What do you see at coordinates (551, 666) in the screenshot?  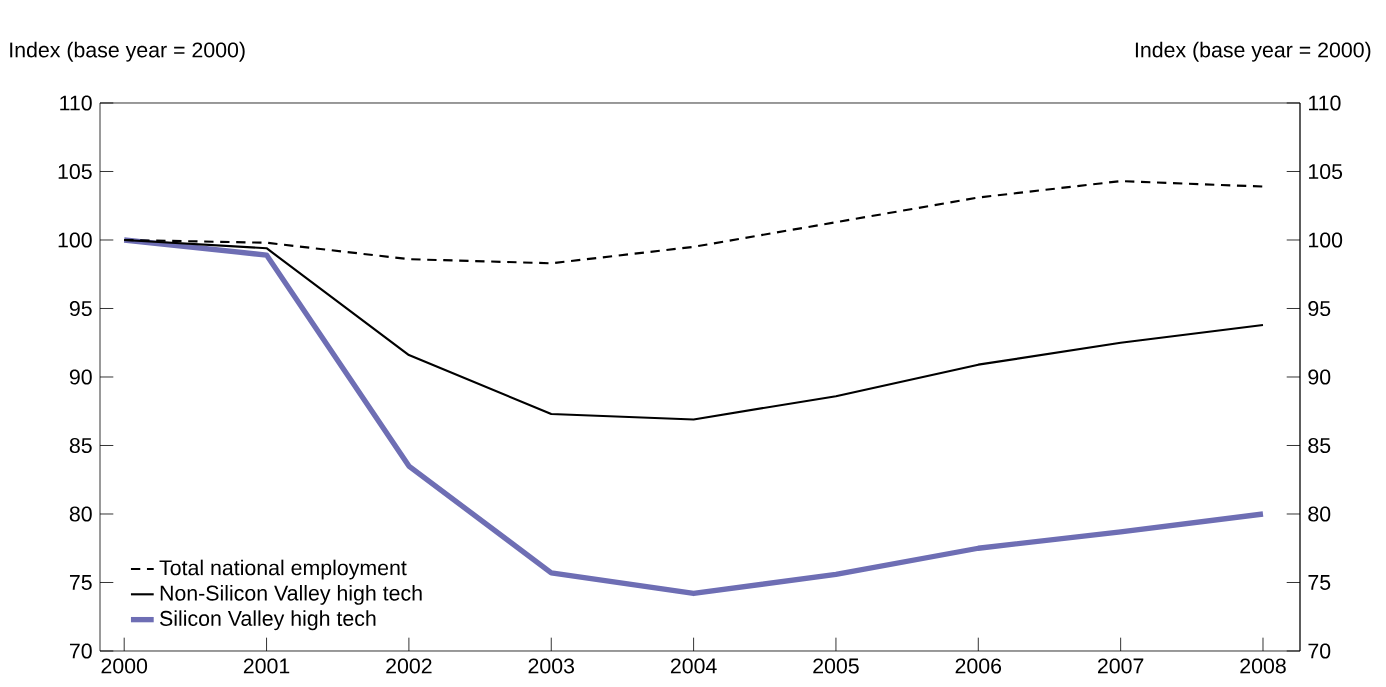 I see `x-tick-label: 2003` at bounding box center [551, 666].